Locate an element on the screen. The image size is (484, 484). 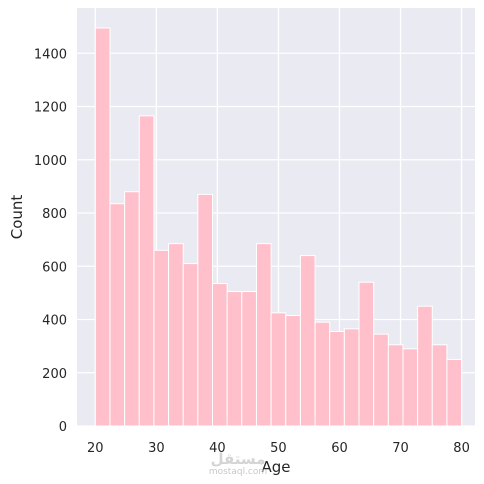
y-tick-label: 1000 is located at coordinates (50, 161).